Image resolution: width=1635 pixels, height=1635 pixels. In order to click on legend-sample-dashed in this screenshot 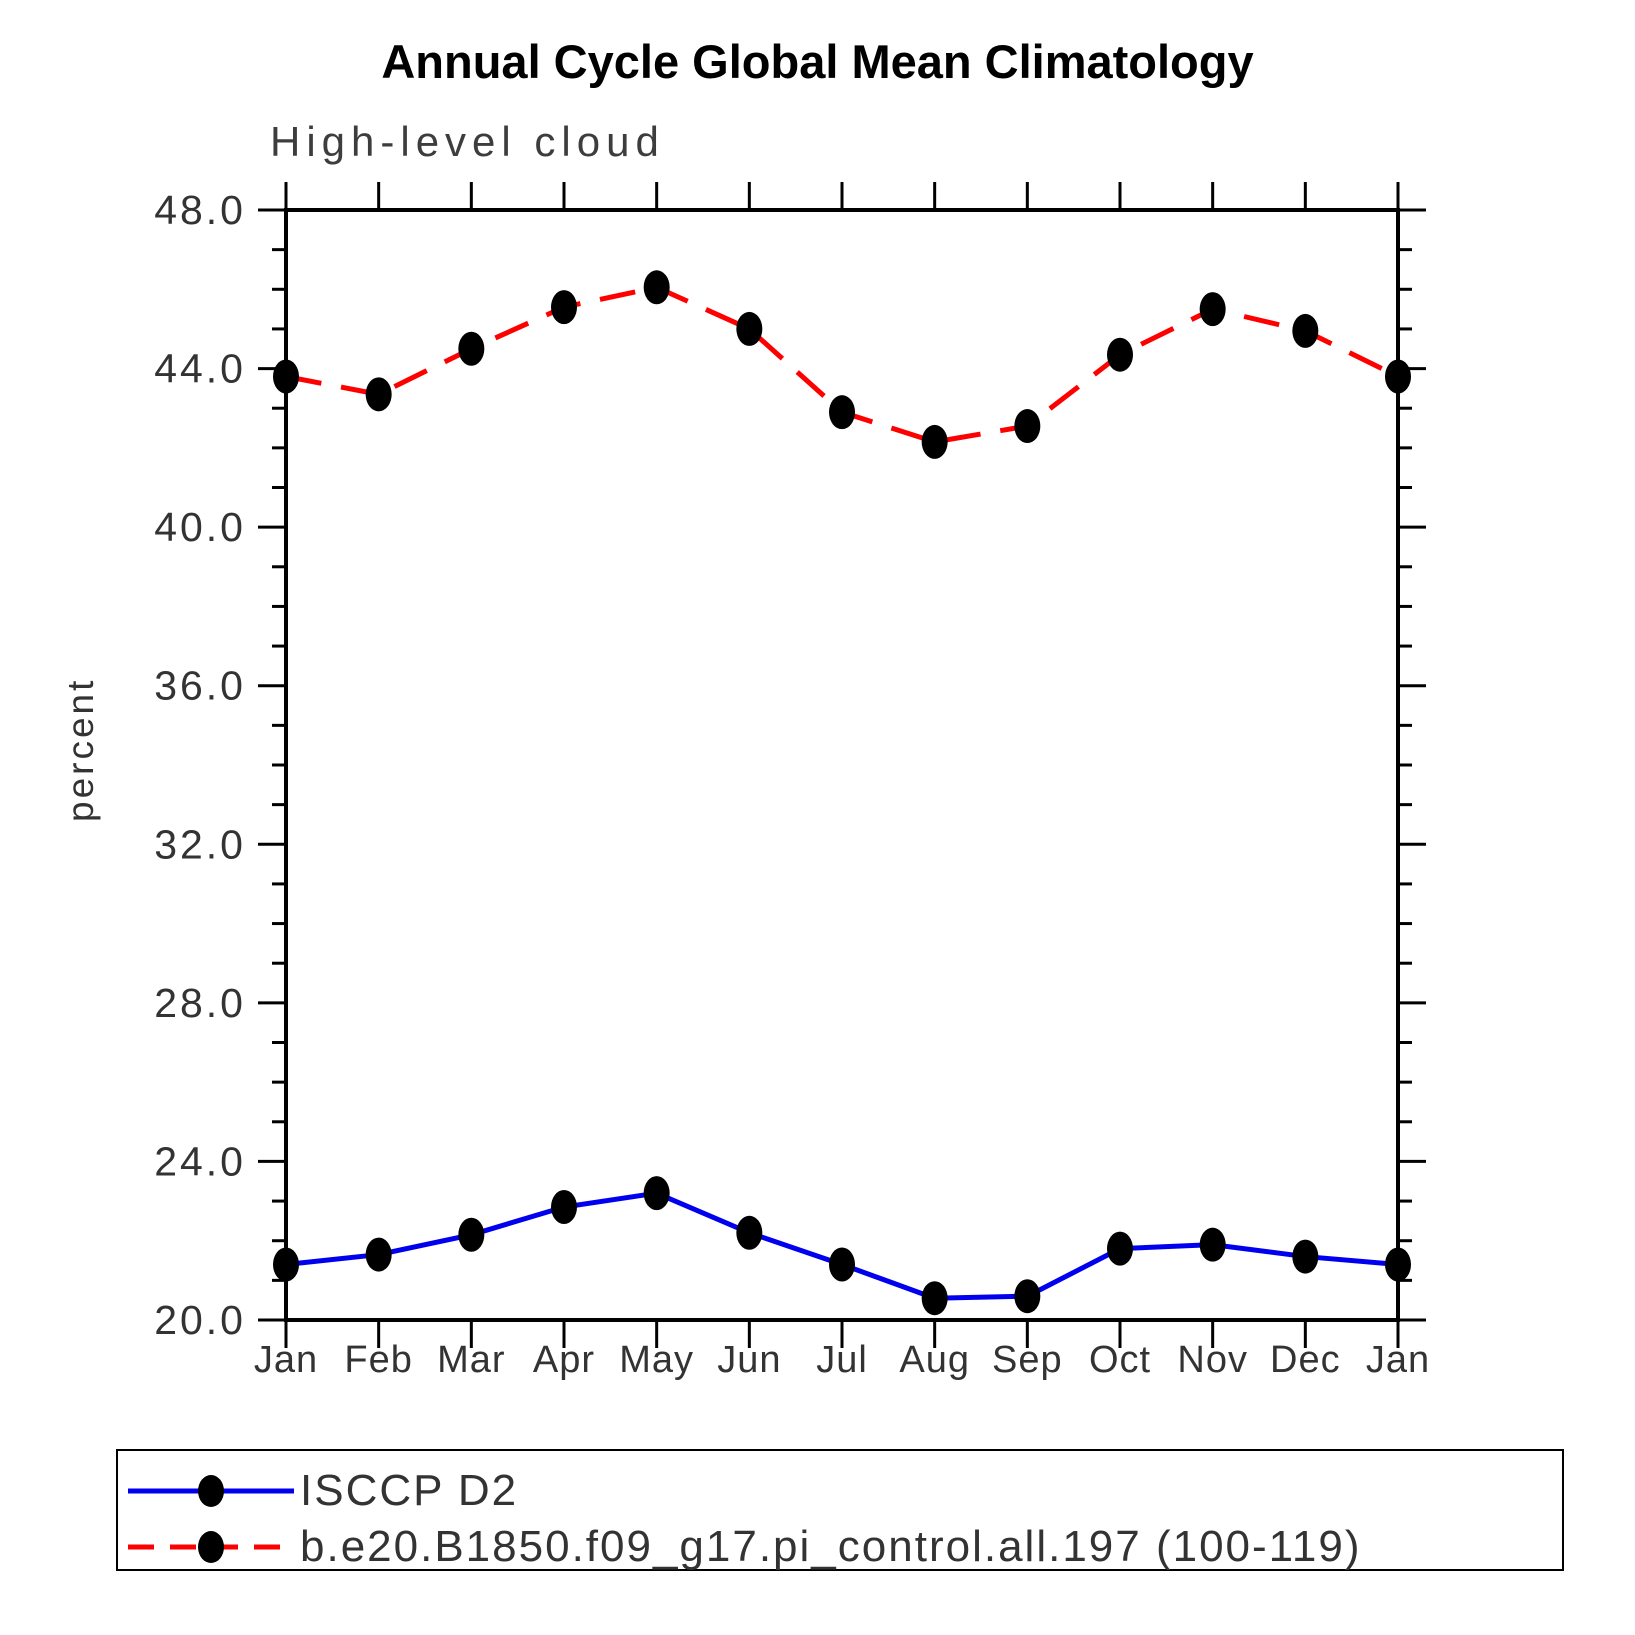, I will do `click(211, 1547)`.